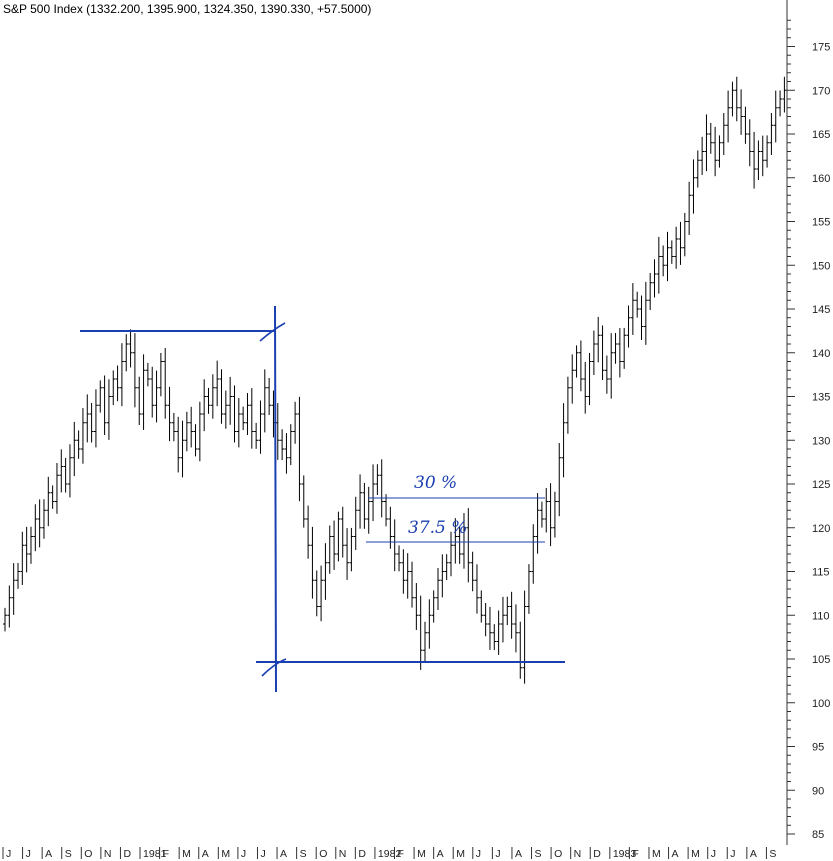  I want to click on y-tick-label: 120, so click(821, 529).